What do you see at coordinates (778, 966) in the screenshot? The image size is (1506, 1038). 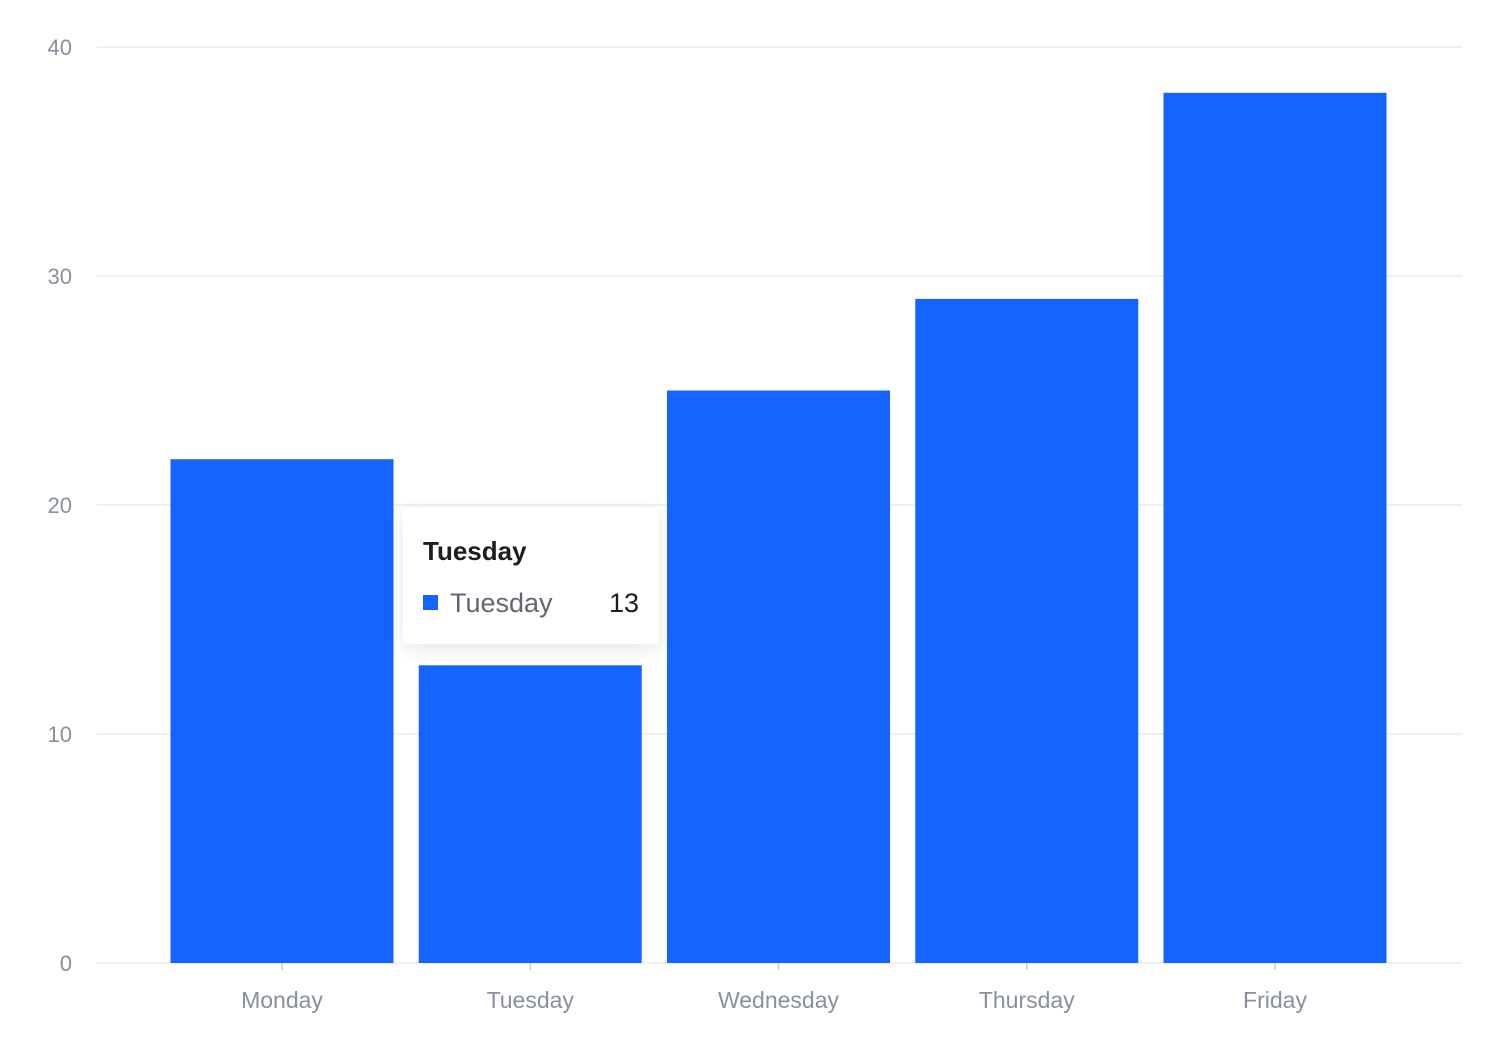 I see `x-axis-ticks` at bounding box center [778, 966].